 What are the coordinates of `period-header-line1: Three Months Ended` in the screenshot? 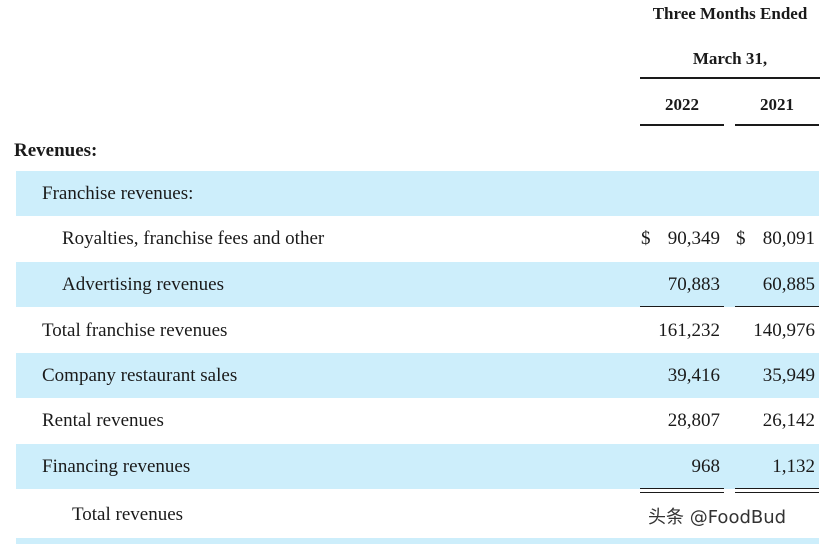 It's located at (730, 13).